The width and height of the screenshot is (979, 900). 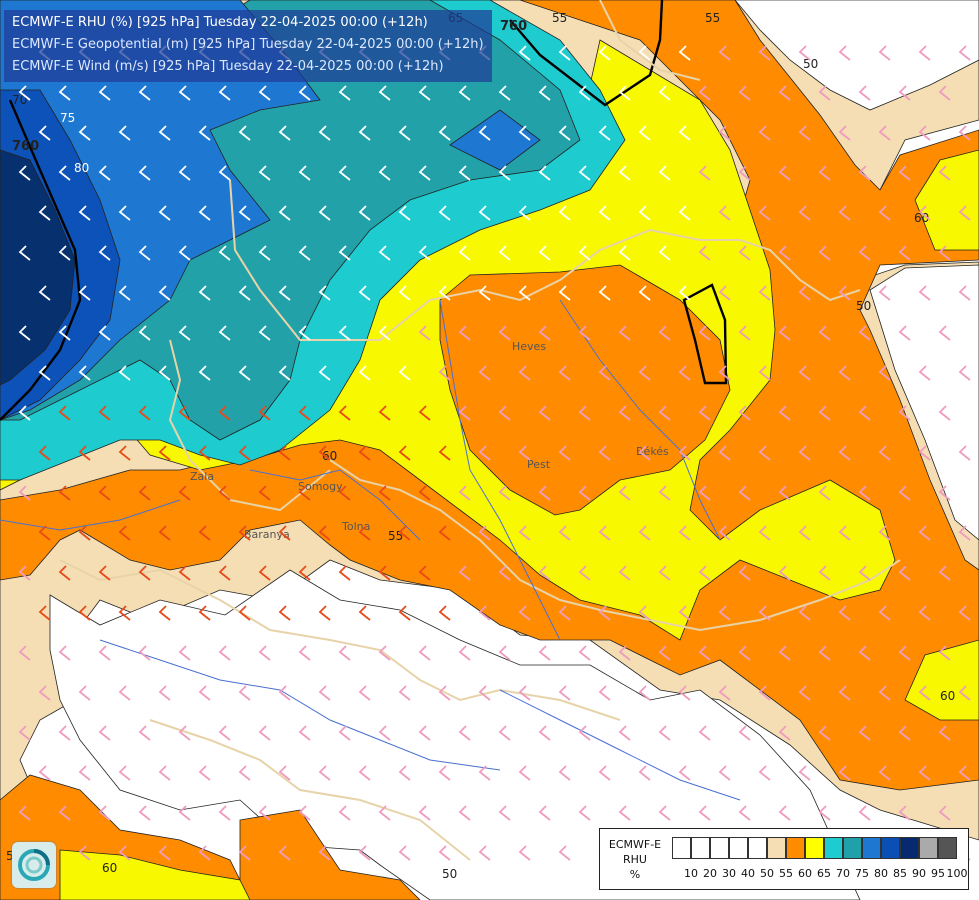 I want to click on rhu-zone-75-80-north, so click(x=495, y=140).